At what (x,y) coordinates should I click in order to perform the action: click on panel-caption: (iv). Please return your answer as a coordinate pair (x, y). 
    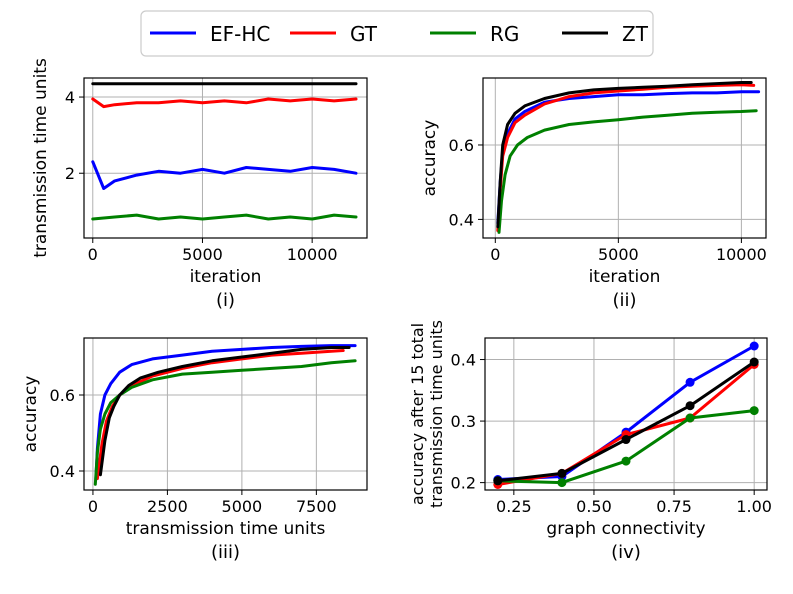
    Looking at the image, I should click on (626, 552).